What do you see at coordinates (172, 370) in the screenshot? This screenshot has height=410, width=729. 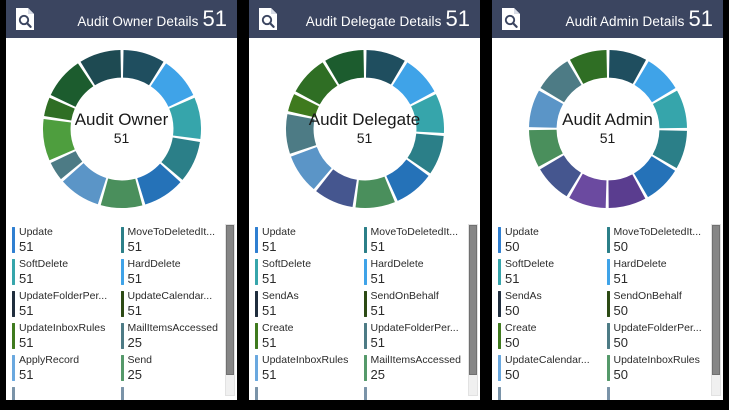 I see `legend-item: Send 25` at bounding box center [172, 370].